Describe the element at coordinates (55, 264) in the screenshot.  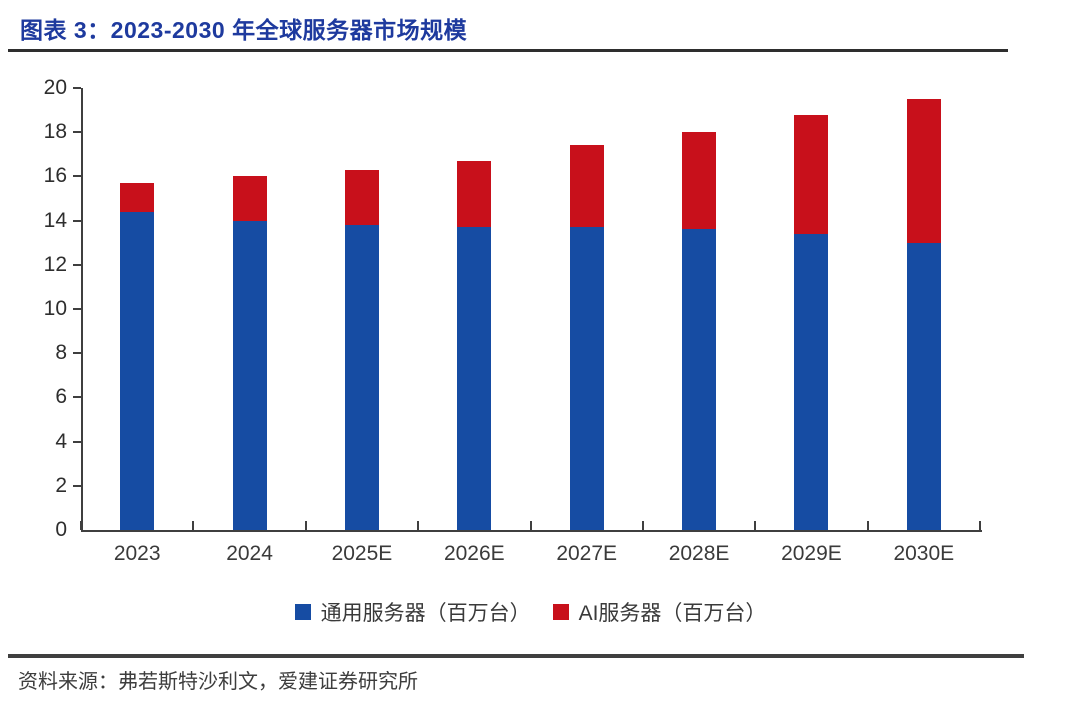
I see `y-axis-label: 12` at that location.